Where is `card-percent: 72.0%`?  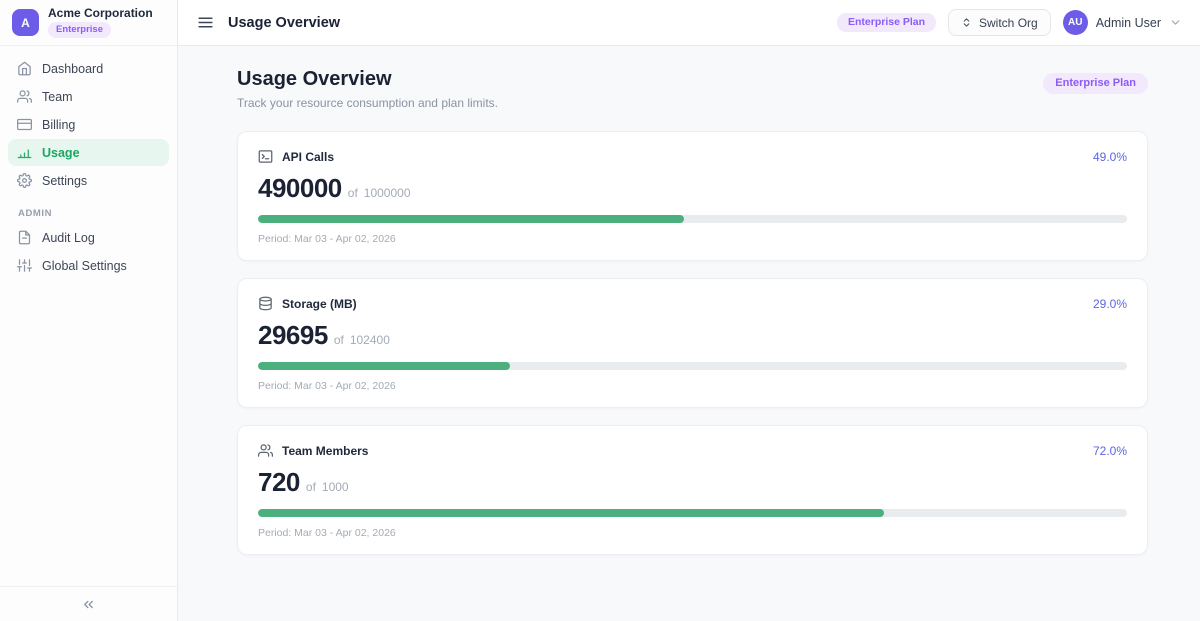 card-percent: 72.0% is located at coordinates (1109, 450).